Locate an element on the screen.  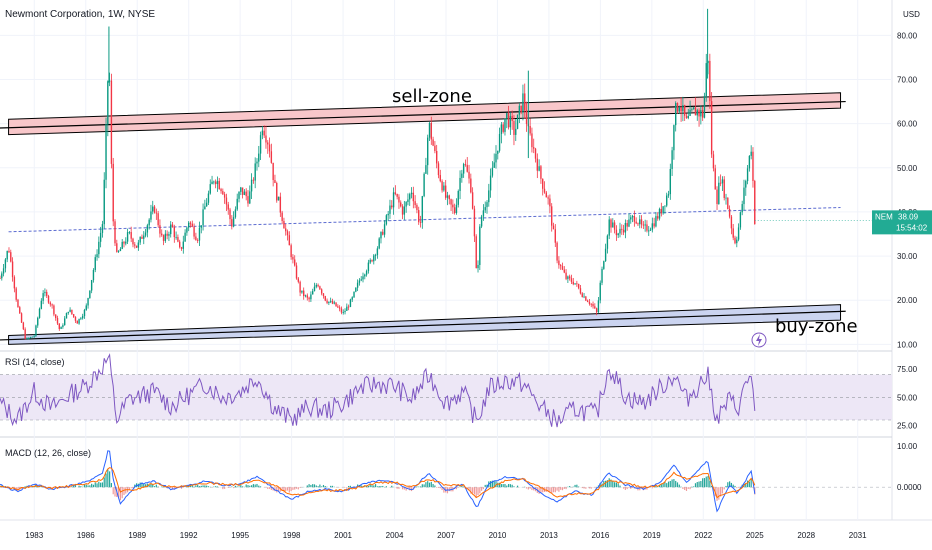
macd-tick-label: 10.00 is located at coordinates (907, 446).